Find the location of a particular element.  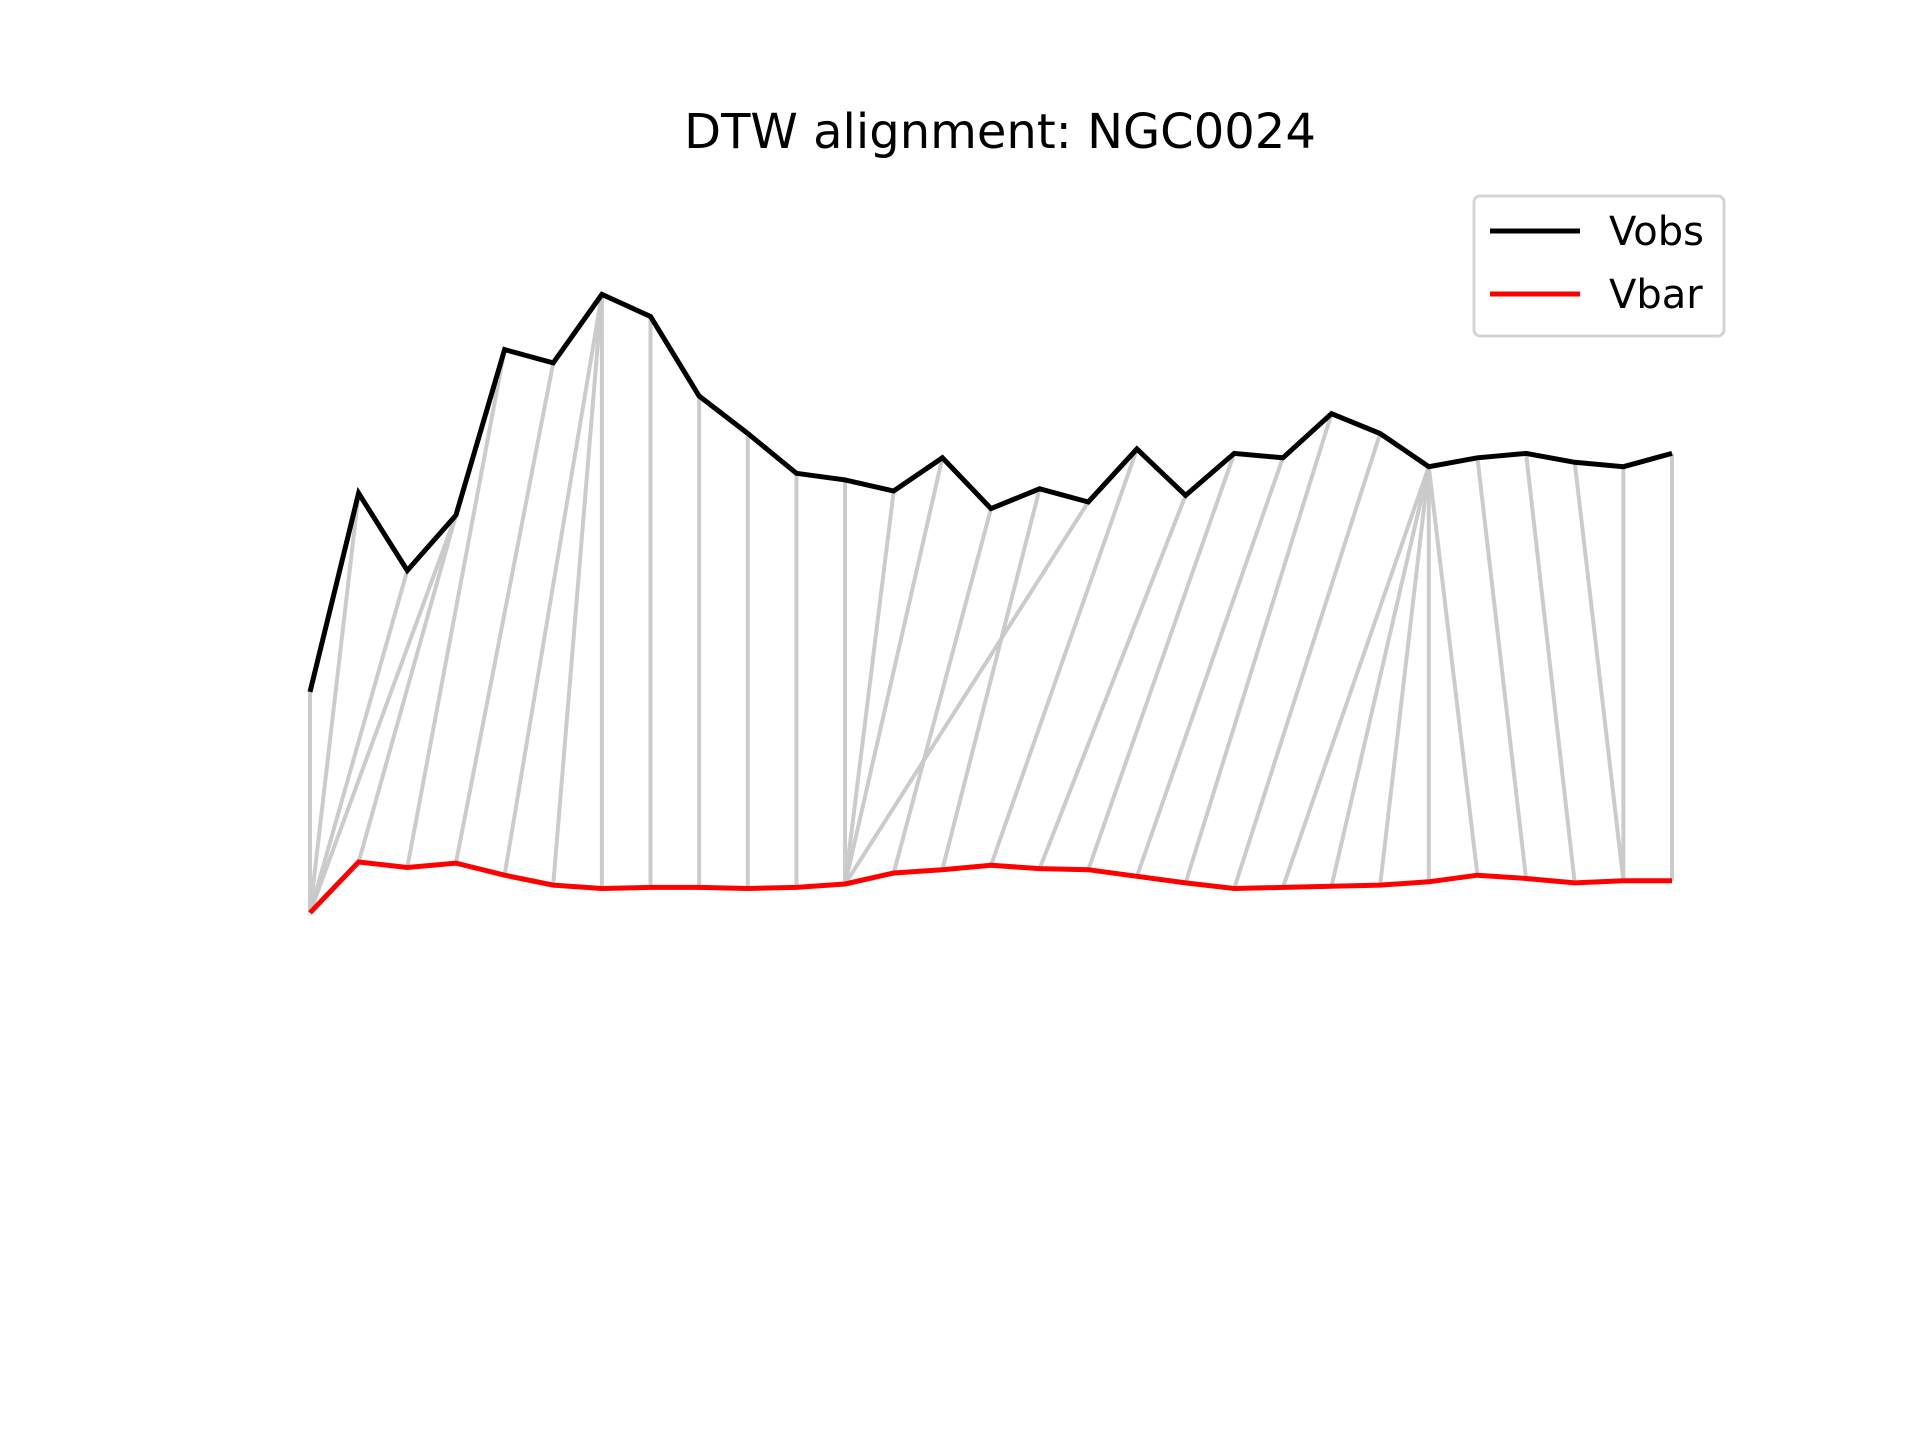

legend: Vobs Vbar is located at coordinates (1599, 266).